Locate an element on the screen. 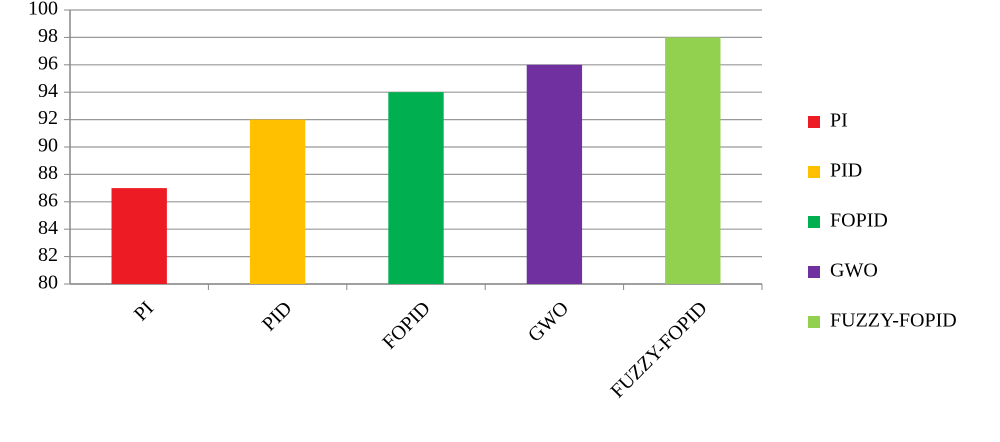 The height and width of the screenshot is (442, 1000). y-tick-label: 88 is located at coordinates (48, 173).